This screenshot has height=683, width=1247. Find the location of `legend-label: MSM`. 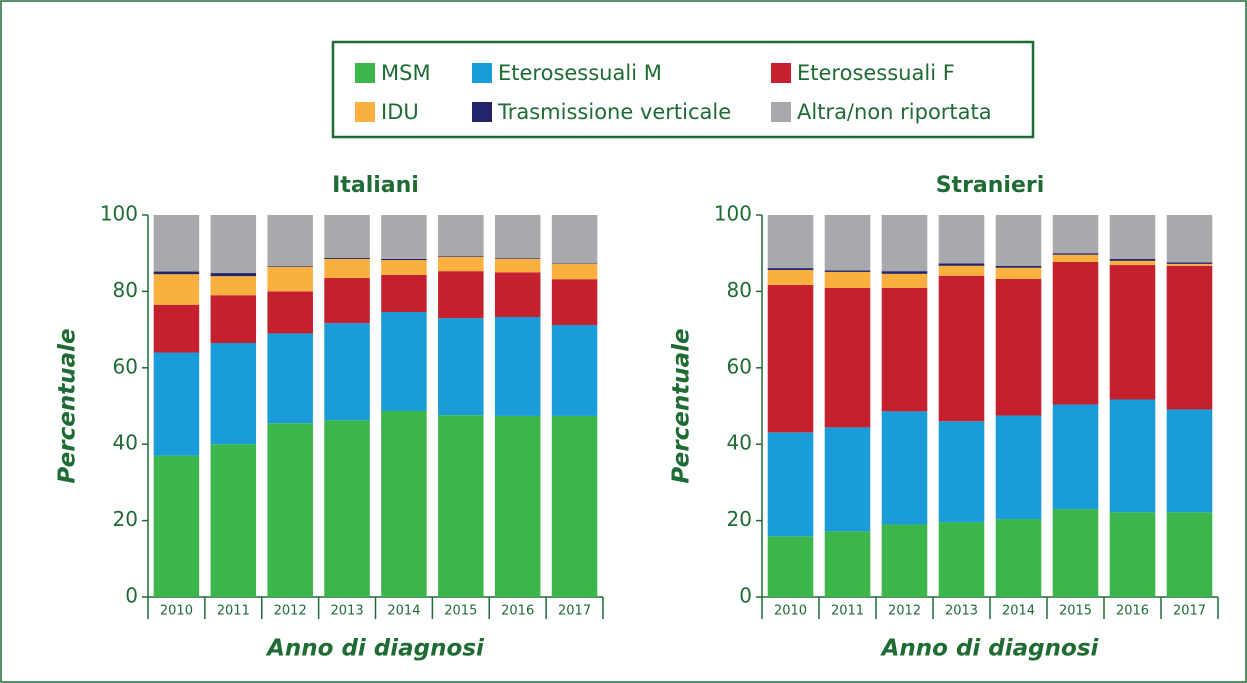

legend-label: MSM is located at coordinates (406, 73).